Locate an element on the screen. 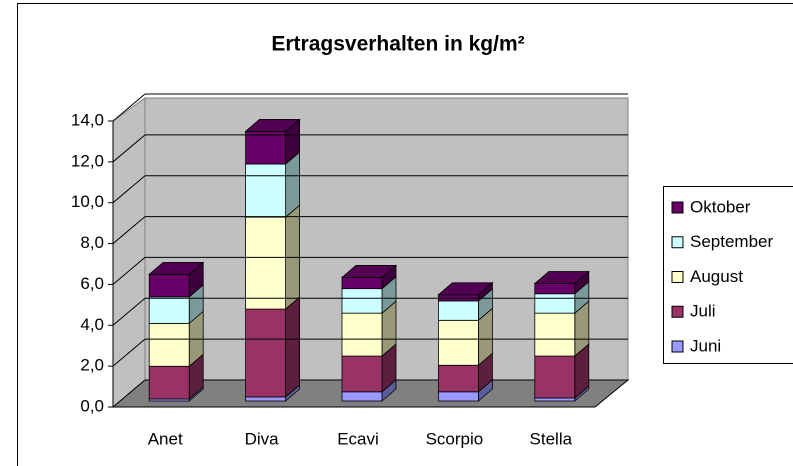 The height and width of the screenshot is (466, 793). x-tick-label: Diva is located at coordinates (262, 438).